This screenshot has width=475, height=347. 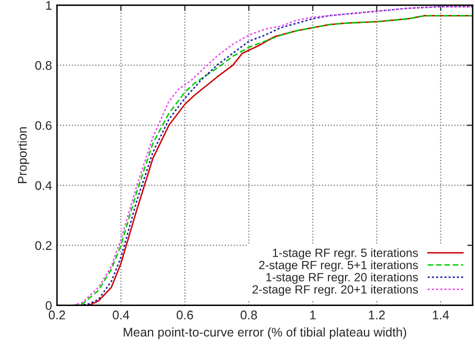 What do you see at coordinates (185, 315) in the screenshot?
I see `x-tick-label: 0.6` at bounding box center [185, 315].